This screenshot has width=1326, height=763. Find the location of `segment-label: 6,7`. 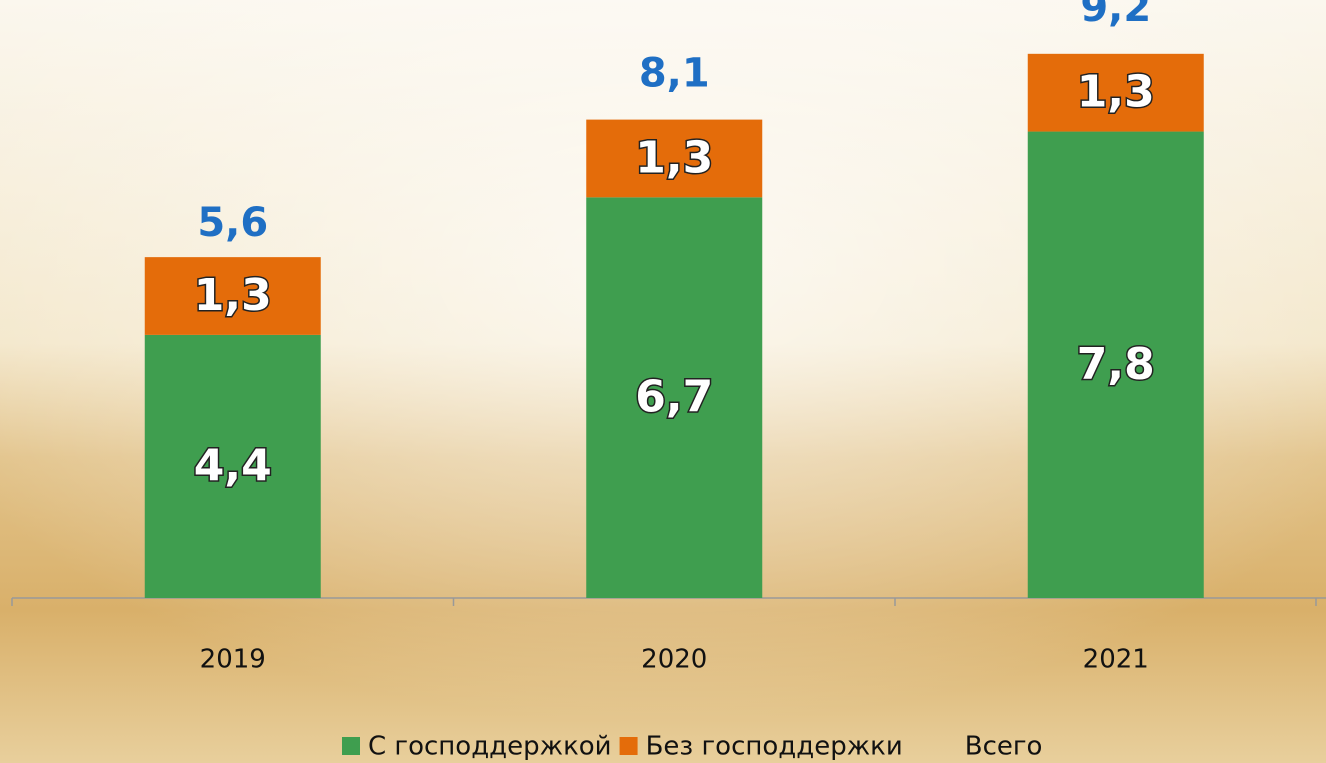

segment-label: 6,7 is located at coordinates (674, 397).